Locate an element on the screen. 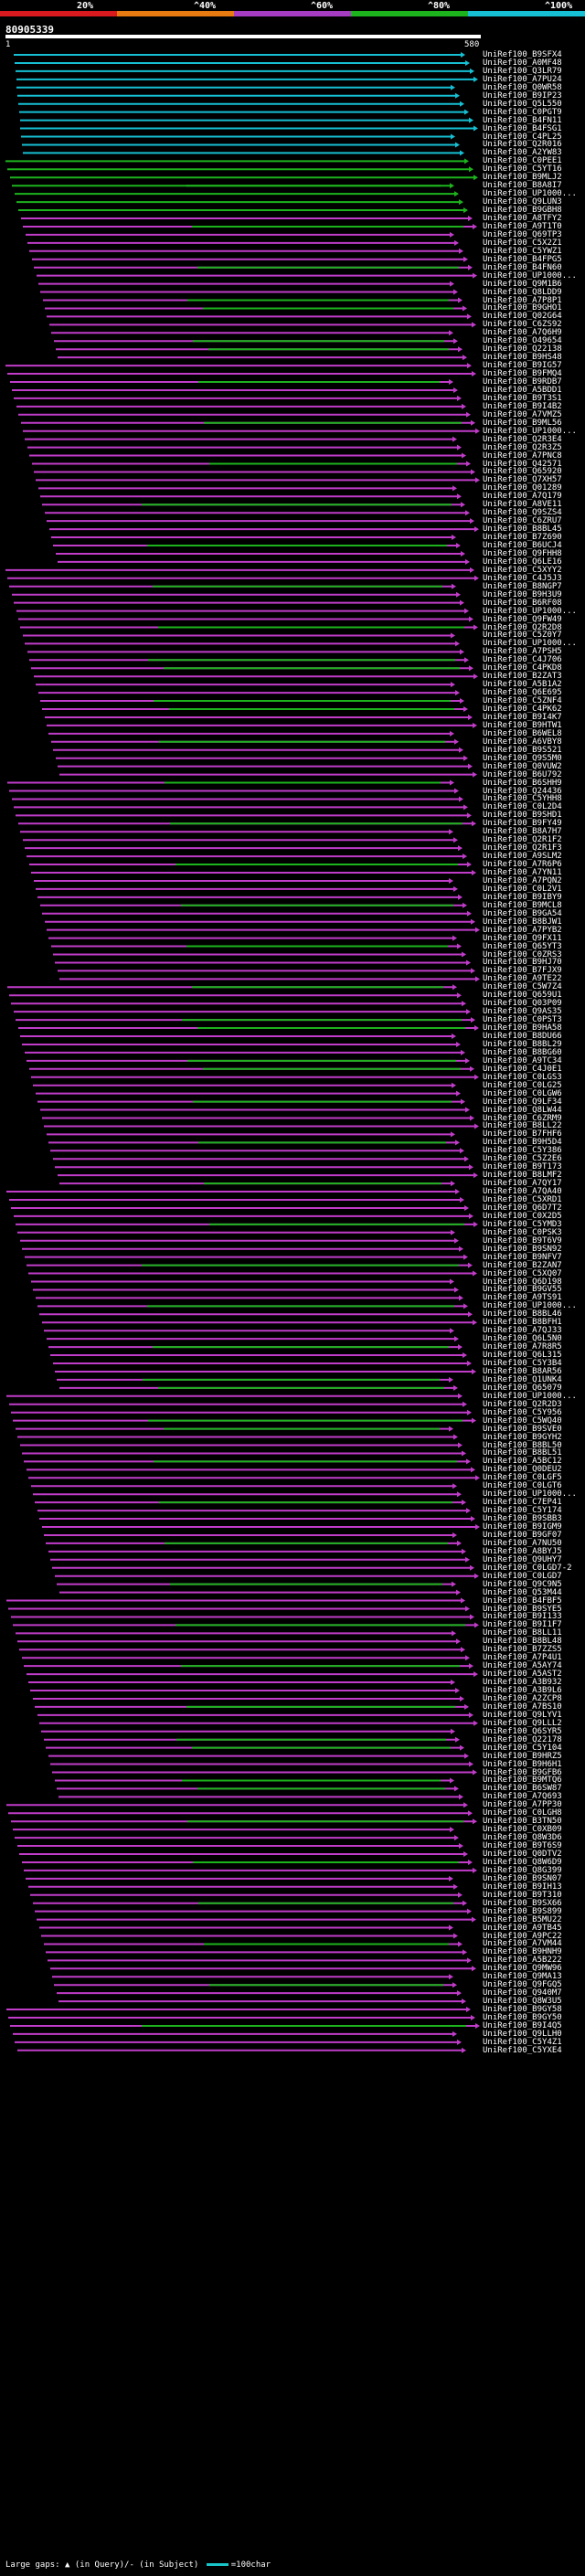  hit-label: UniRef100_B9HS48 is located at coordinates (522, 358).